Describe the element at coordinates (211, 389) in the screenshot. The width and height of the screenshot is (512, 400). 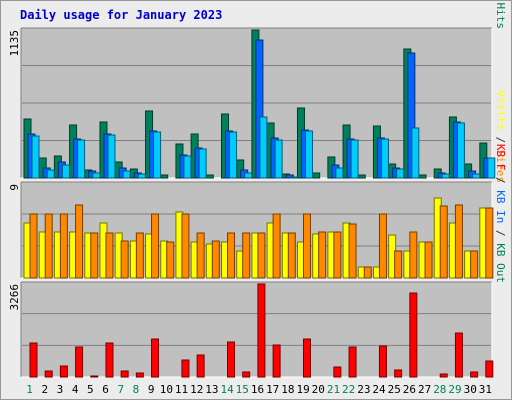
I see `x-tick-label-day-13: 13` at that location.